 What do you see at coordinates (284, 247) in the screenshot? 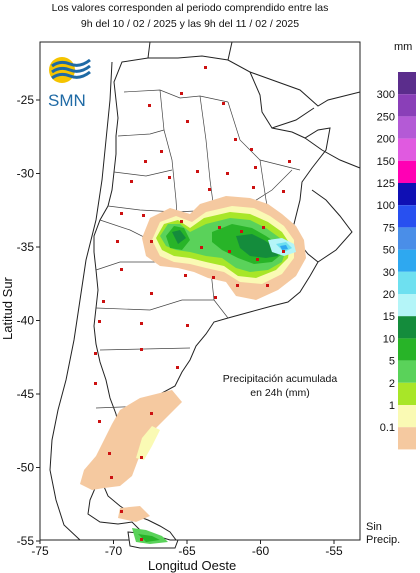
I see `rain-area-50mm` at bounding box center [284, 247].